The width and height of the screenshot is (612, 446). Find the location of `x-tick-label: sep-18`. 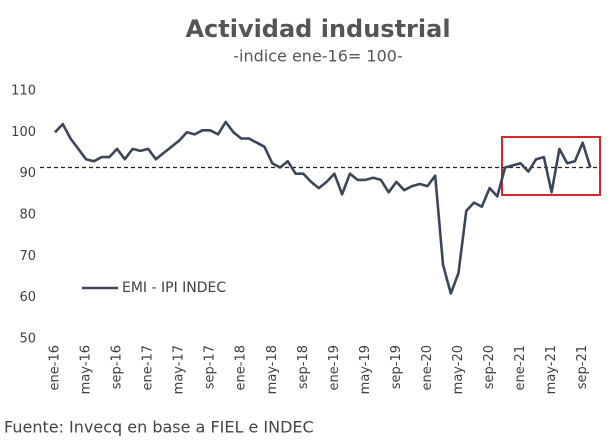

x-tick-label: sep-18 is located at coordinates (303, 367).